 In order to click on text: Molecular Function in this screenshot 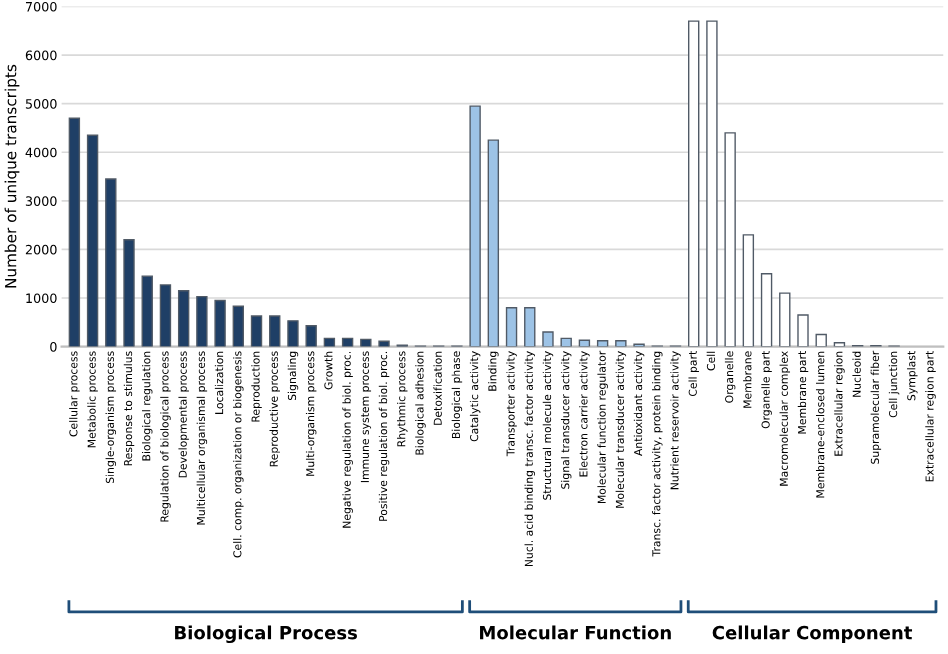, I will do `click(575, 632)`.